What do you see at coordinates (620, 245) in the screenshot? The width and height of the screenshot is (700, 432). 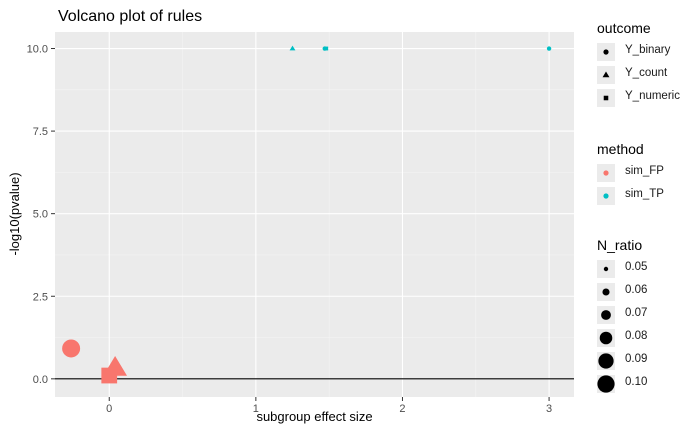 I see `legend-n-ratio-title: N_ratio` at bounding box center [620, 245].